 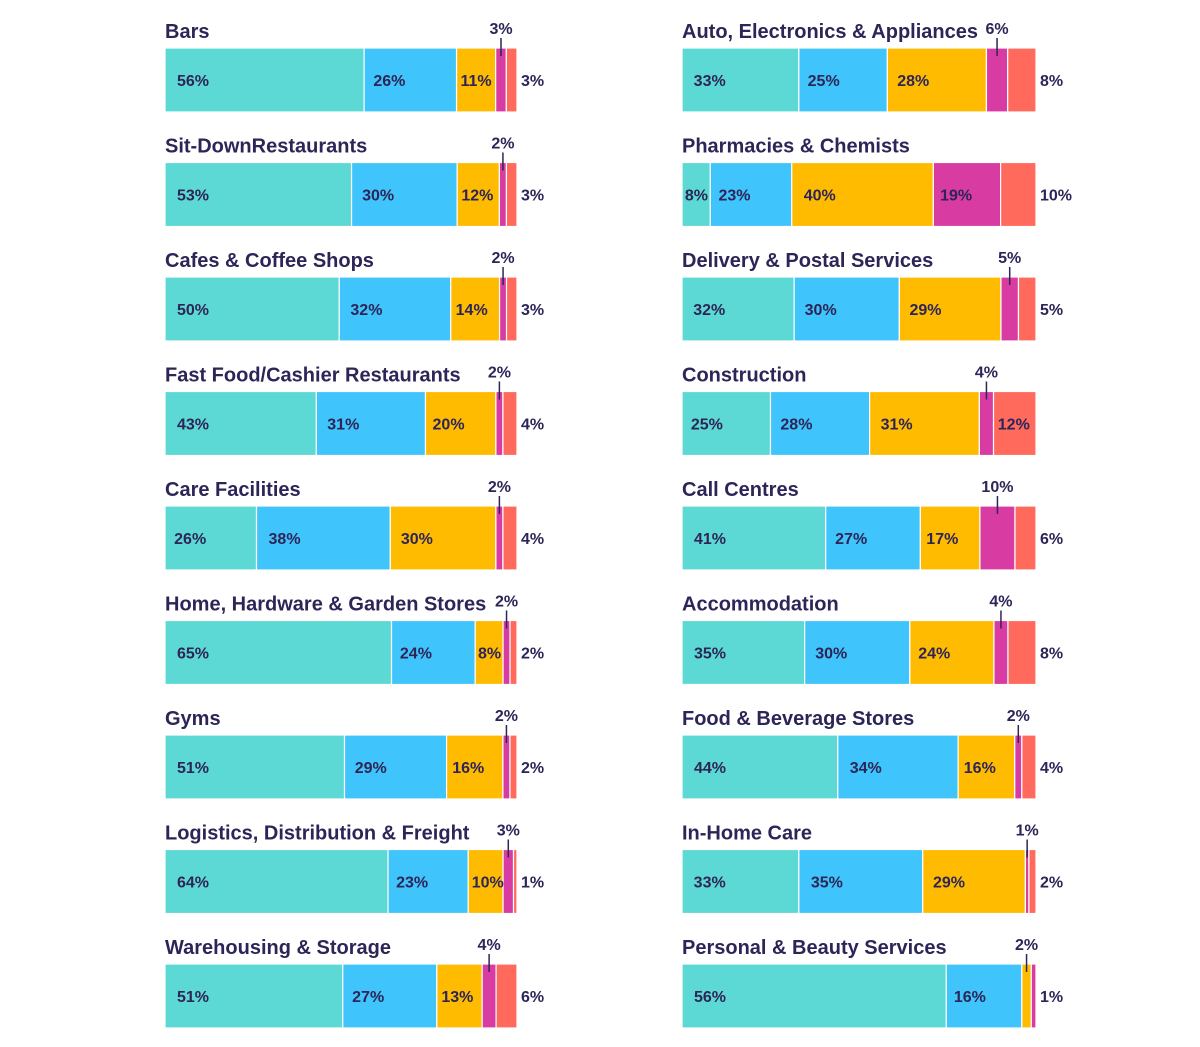 I want to click on segment-label: 27%, so click(x=368, y=997).